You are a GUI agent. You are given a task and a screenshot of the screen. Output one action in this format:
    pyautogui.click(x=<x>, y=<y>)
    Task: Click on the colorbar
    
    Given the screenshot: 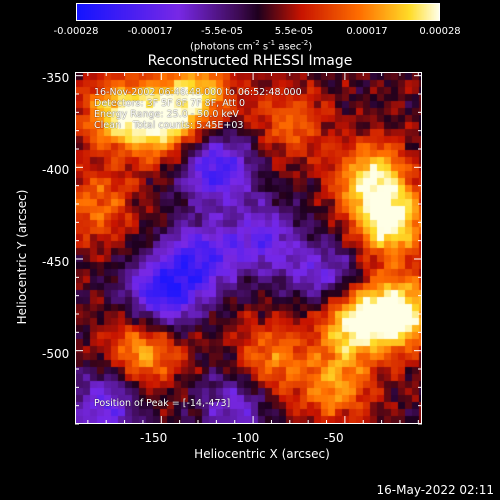 What is the action you would take?
    pyautogui.click(x=258, y=12)
    